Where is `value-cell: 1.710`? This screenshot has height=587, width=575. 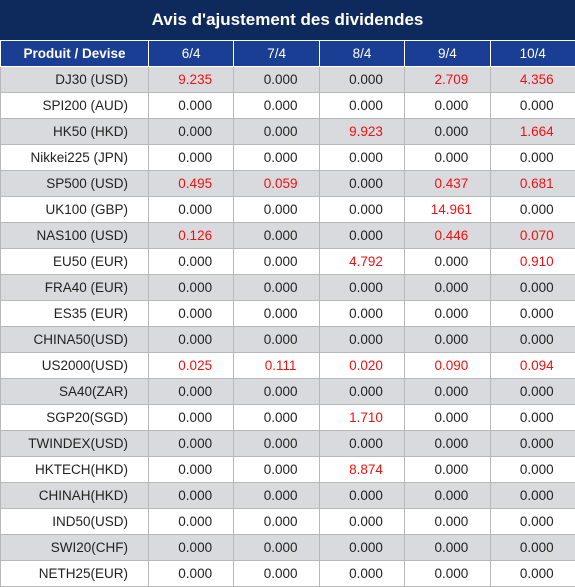 value-cell: 1.710 is located at coordinates (362, 417).